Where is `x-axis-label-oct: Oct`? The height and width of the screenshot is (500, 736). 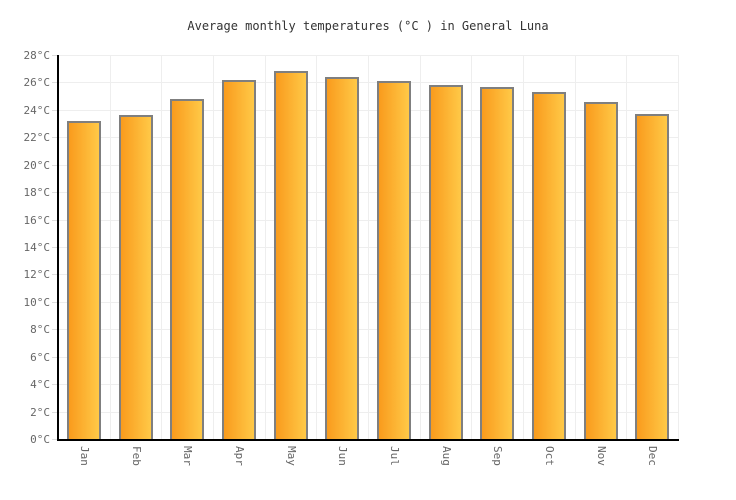
x-axis-label-oct: Oct is located at coordinates (549, 456).